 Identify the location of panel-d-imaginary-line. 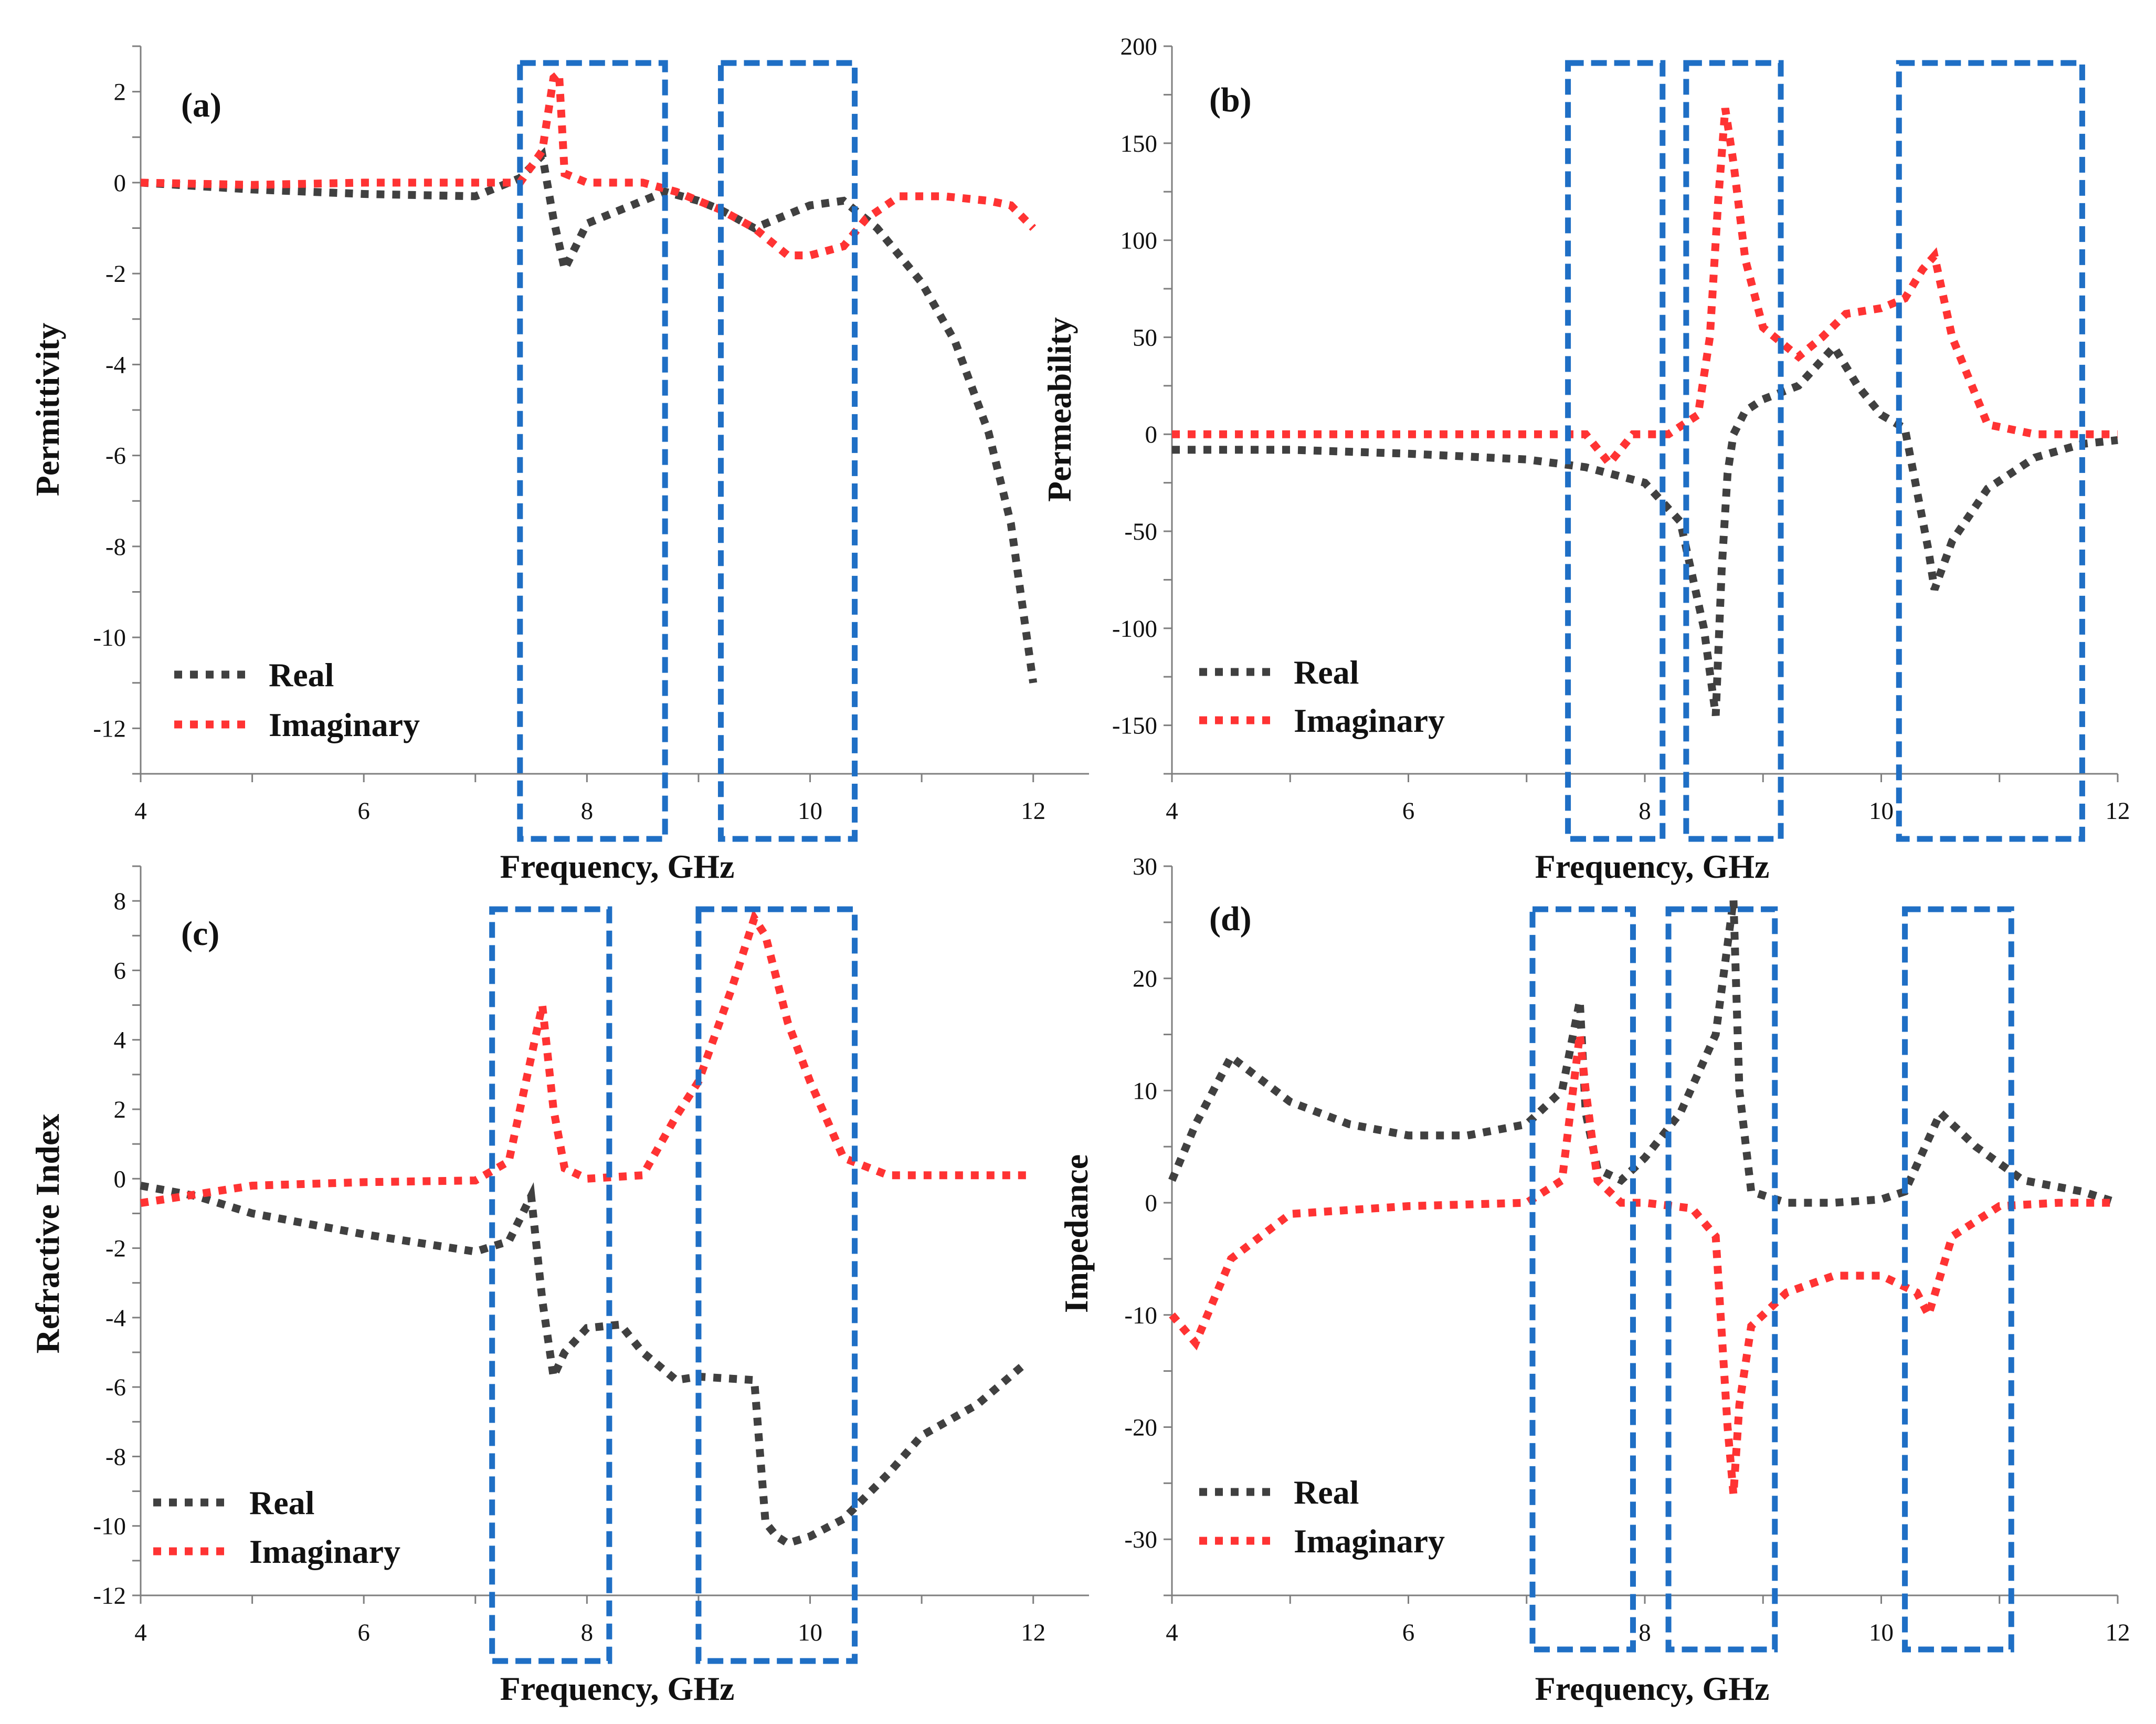
(1643, 1264).